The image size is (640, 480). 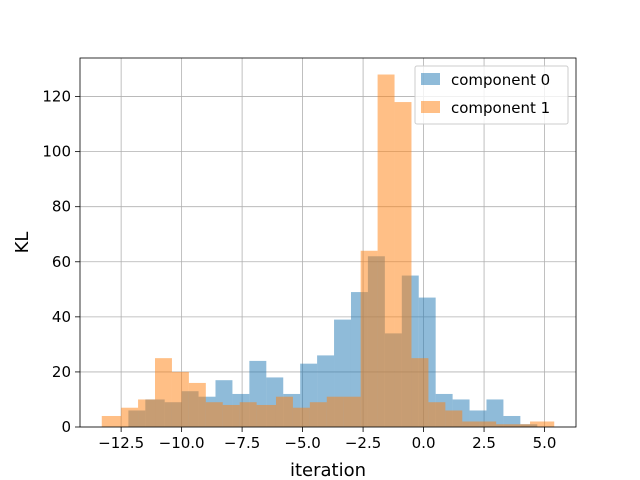 What do you see at coordinates (121, 443) in the screenshot?
I see `x-tick-label: −12.5` at bounding box center [121, 443].